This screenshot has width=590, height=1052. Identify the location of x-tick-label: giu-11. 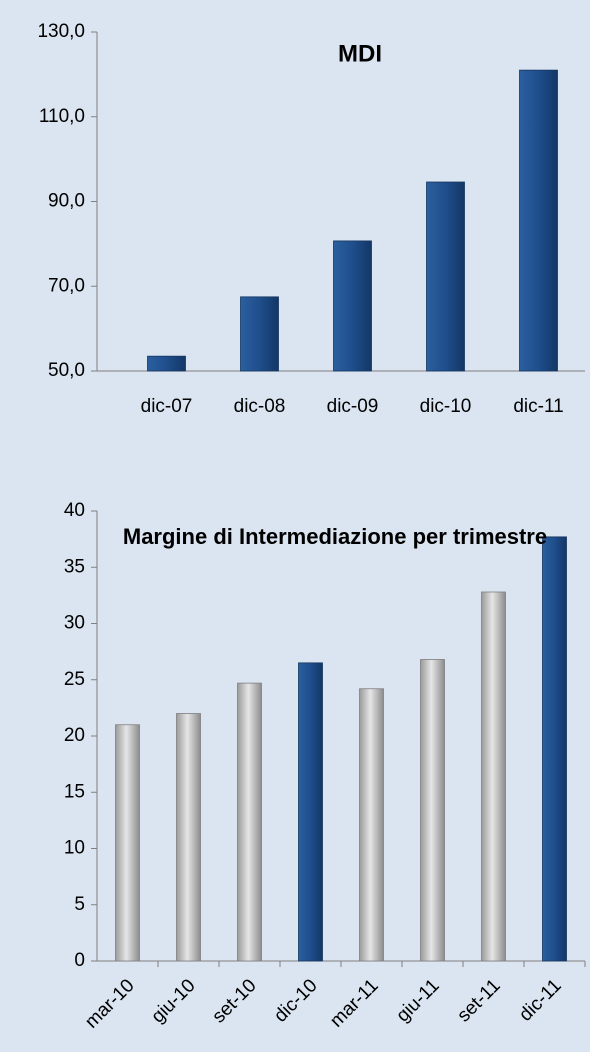
(417, 1000).